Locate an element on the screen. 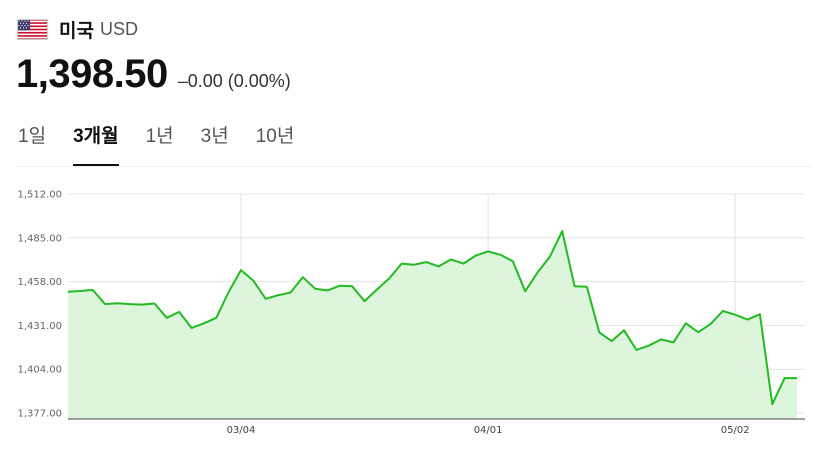 The width and height of the screenshot is (814, 449). tabs-divider is located at coordinates (414, 166).